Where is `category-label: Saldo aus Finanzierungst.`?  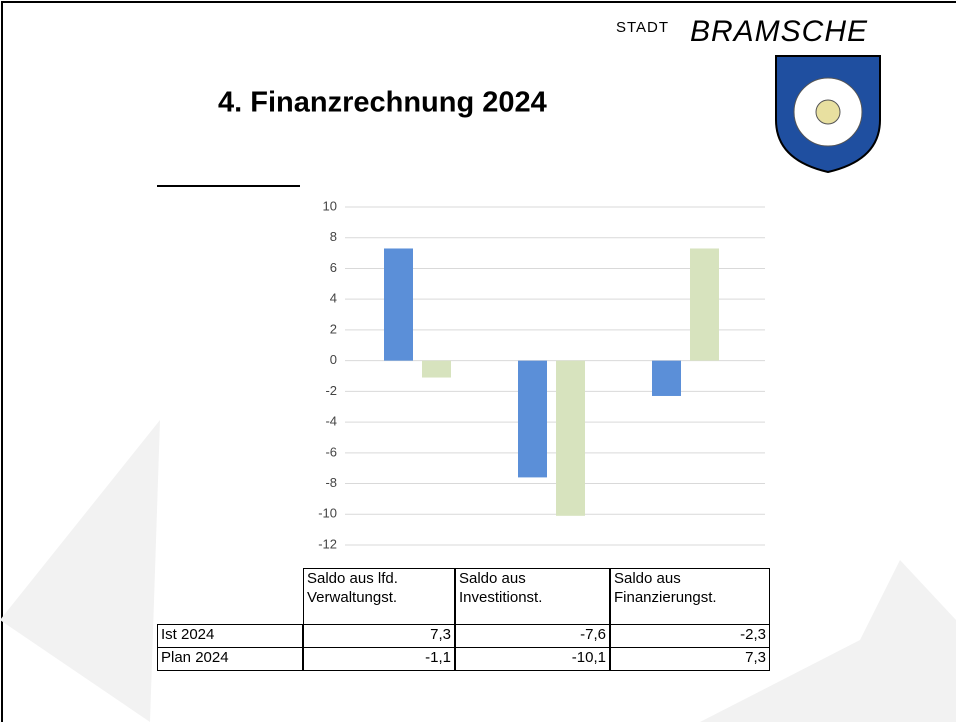 category-label: Saldo aus Finanzierungst. is located at coordinates (690, 596).